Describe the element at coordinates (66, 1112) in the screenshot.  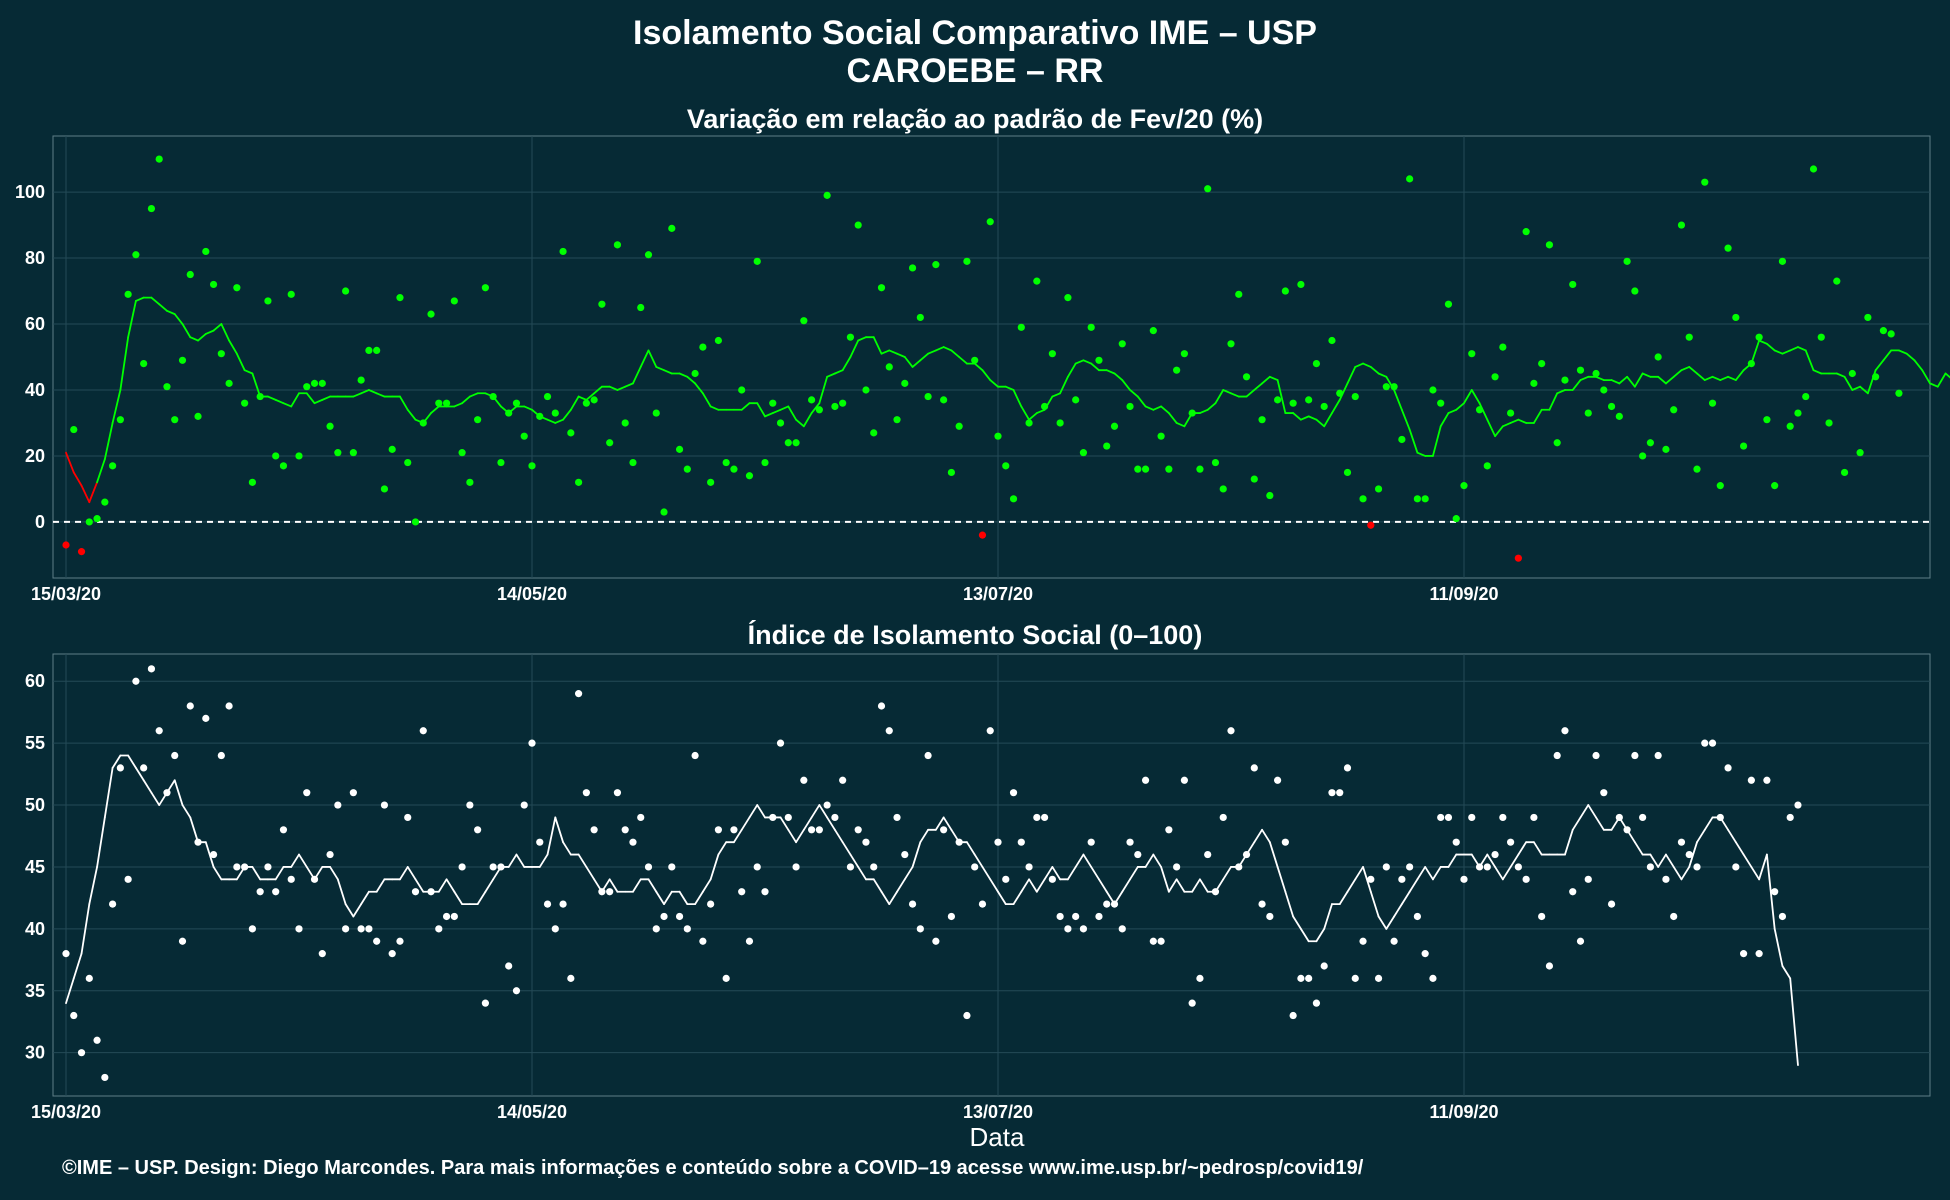
I see `x-tick-label: 15/03/20` at that location.